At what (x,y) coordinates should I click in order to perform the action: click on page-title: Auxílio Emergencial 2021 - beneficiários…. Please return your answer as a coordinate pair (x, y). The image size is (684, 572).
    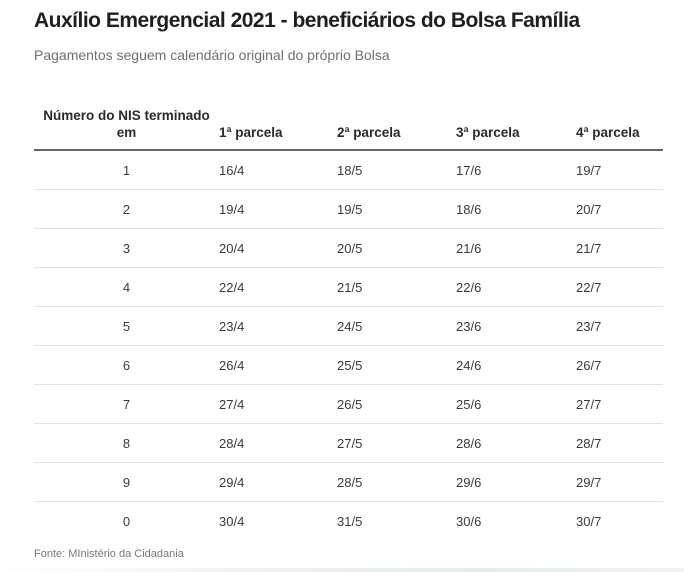
    Looking at the image, I should click on (307, 20).